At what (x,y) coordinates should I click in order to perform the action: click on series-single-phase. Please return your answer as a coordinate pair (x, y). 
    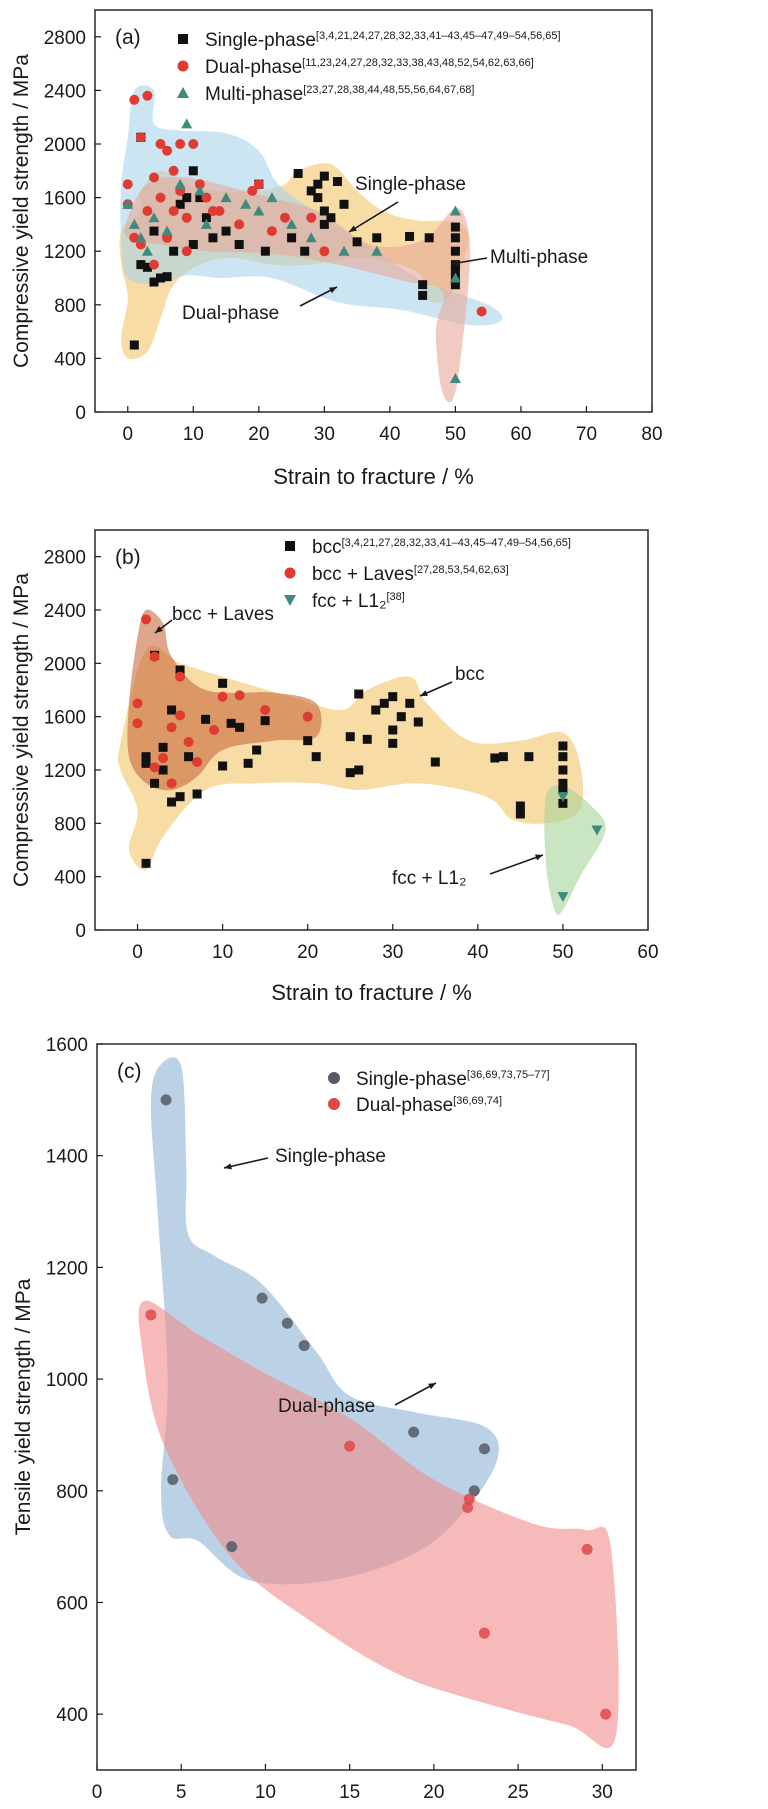
    Looking at the image, I should click on (325, 1323).